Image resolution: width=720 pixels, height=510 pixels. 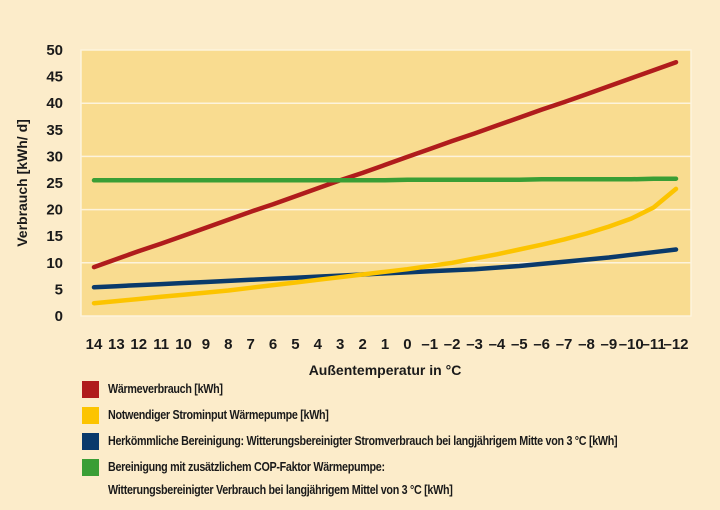 What do you see at coordinates (362, 344) in the screenshot?
I see `x-tick-label: 2` at bounding box center [362, 344].